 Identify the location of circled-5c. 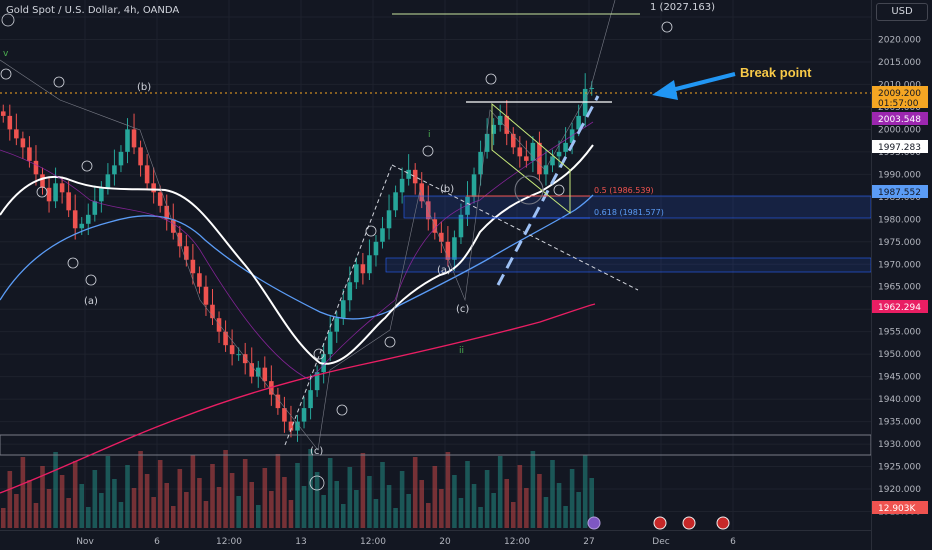
(428, 151).